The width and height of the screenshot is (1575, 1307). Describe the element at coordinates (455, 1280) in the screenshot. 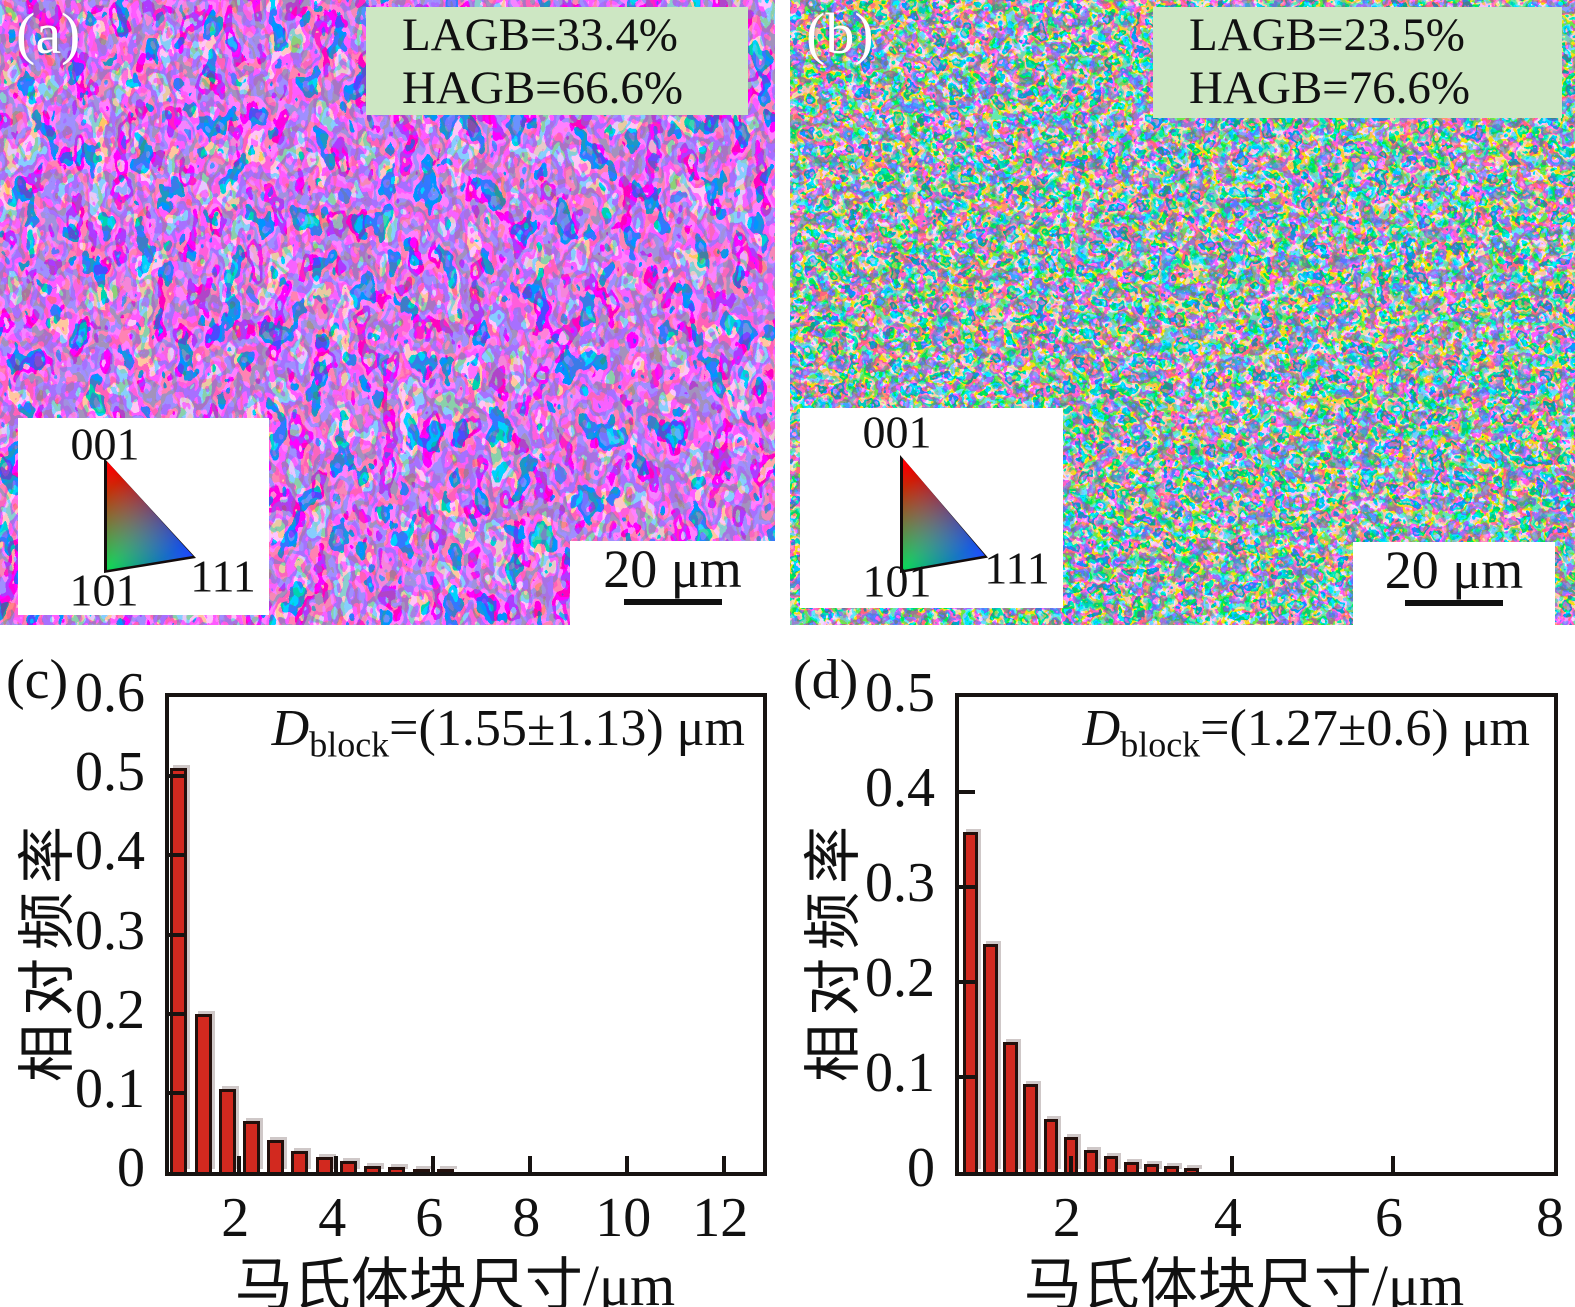

I see `x-axis-label-c: 马氏体块尺寸/μm` at that location.